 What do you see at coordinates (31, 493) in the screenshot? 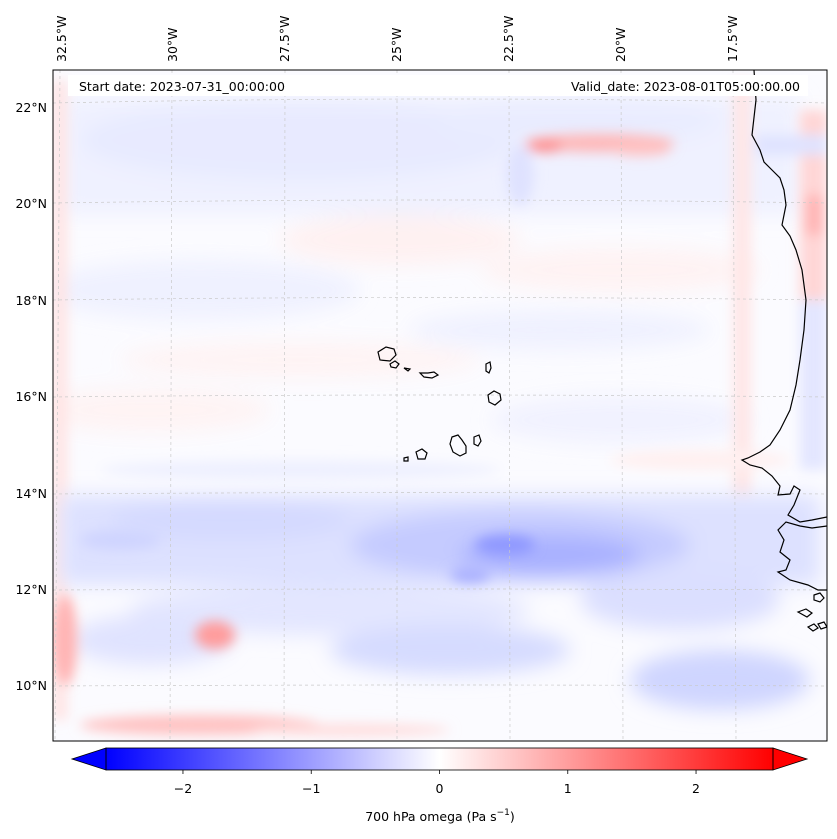
I see `lat-label-14n: 14°N` at bounding box center [31, 493].